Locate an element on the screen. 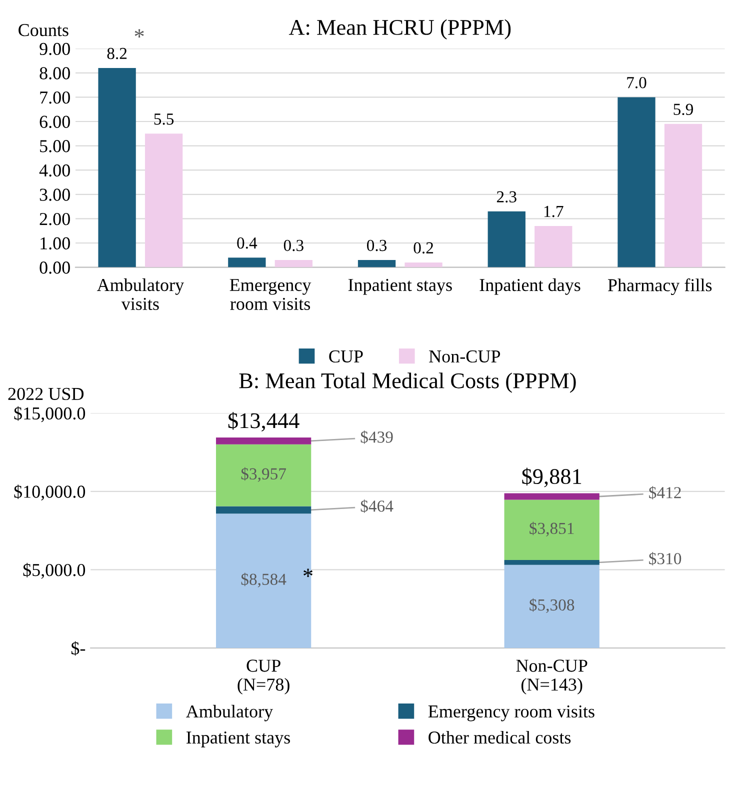 Image resolution: width=755 pixels, height=810 pixels. data-label: 5.9 is located at coordinates (683, 110).